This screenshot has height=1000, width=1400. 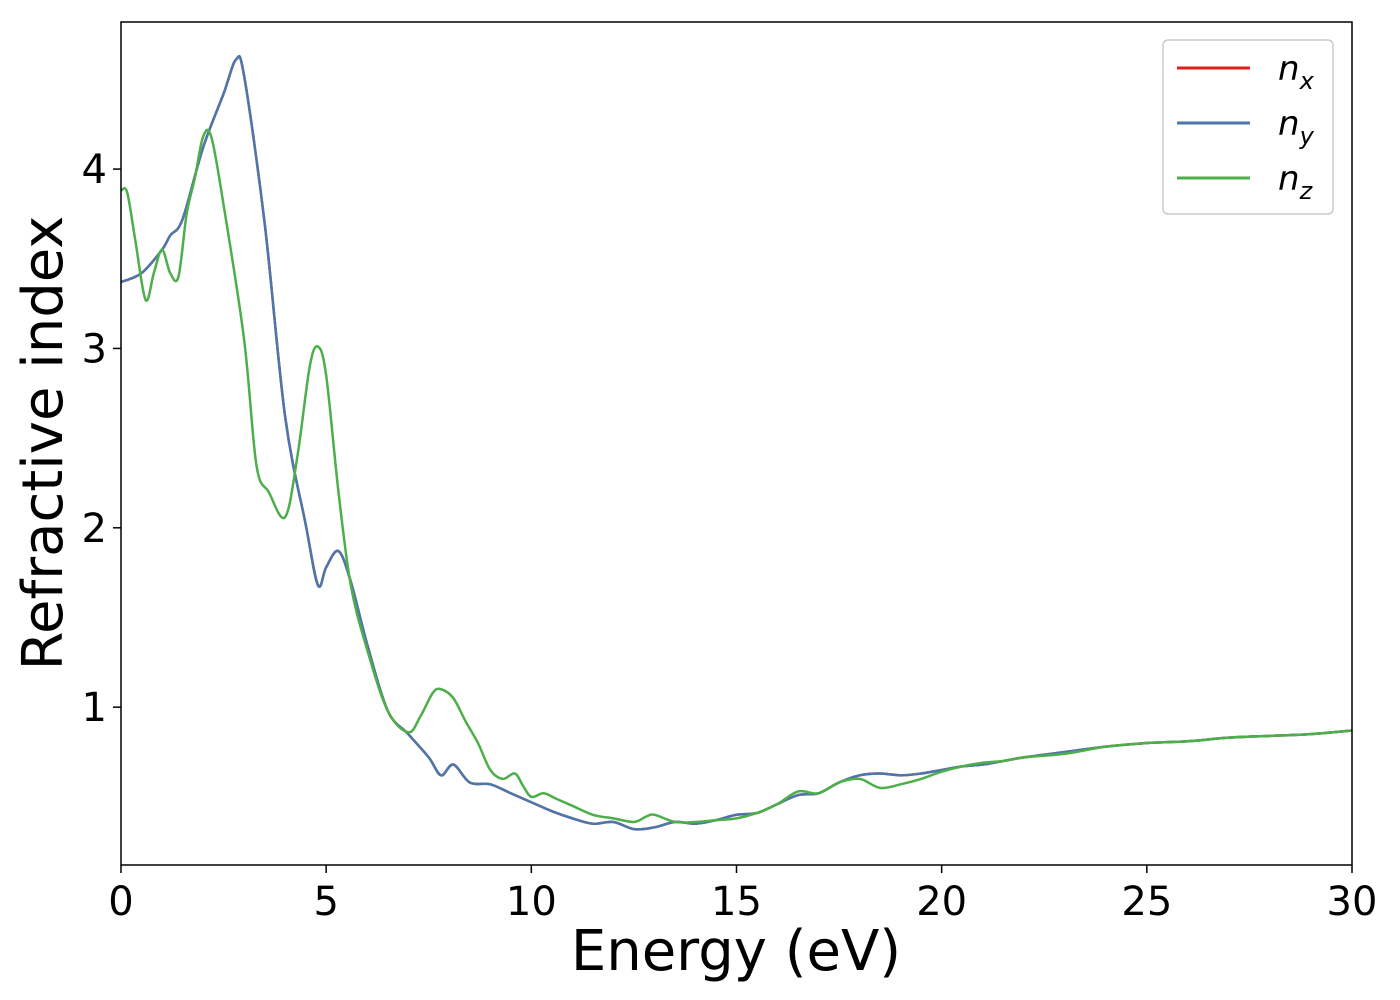 What do you see at coordinates (1296, 127) in the screenshot?
I see `legend-label-y: ny` at bounding box center [1296, 127].